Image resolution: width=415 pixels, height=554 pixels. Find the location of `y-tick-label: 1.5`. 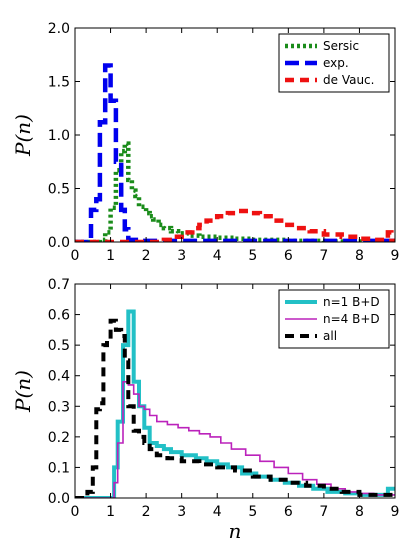

y-tick-label: 1.5 is located at coordinates (59, 83).